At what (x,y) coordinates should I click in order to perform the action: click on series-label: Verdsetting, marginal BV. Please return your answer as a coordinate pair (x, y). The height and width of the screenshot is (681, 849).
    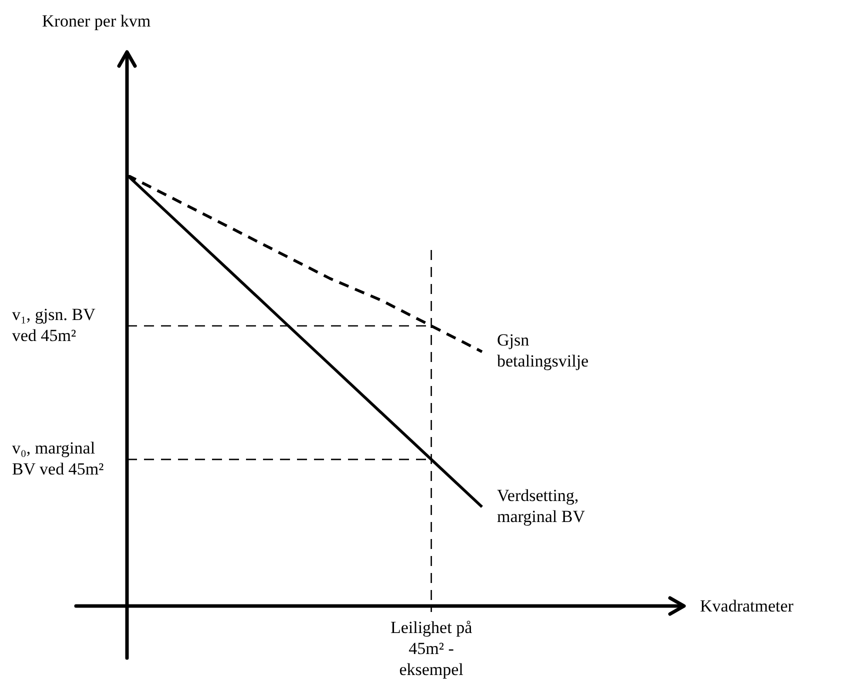
    Looking at the image, I should click on (541, 506).